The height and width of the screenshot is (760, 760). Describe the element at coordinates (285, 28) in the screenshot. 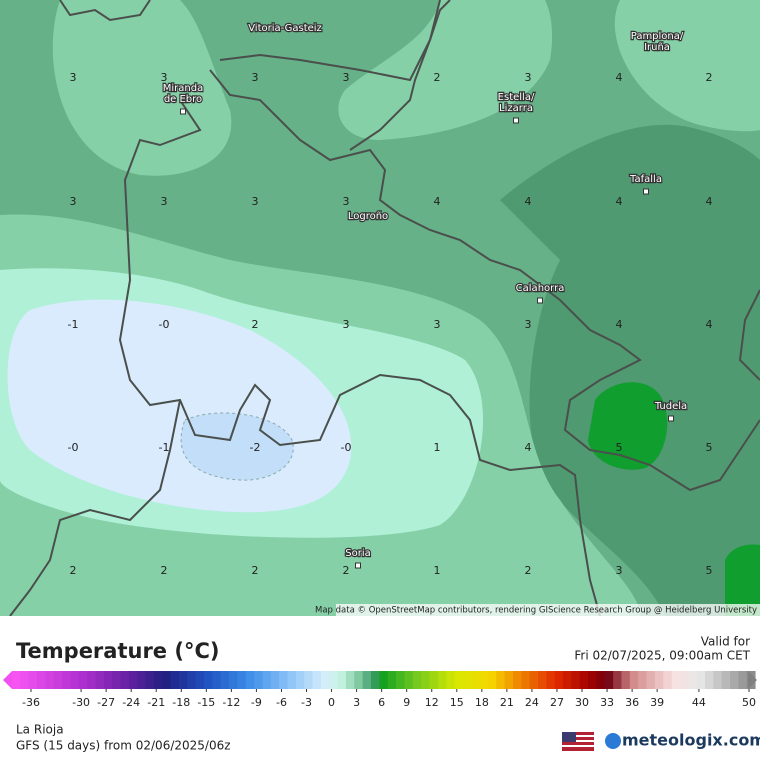

I see `city-label: Vitoria-Gasteiz` at that location.